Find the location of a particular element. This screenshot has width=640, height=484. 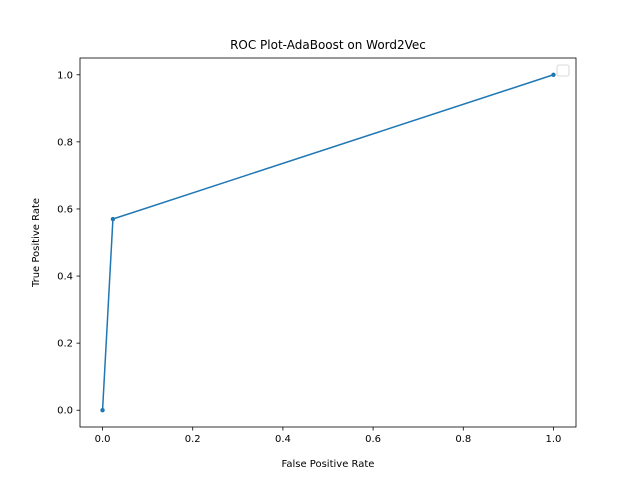

x-axis-label: False Positive Rate is located at coordinates (328, 464).